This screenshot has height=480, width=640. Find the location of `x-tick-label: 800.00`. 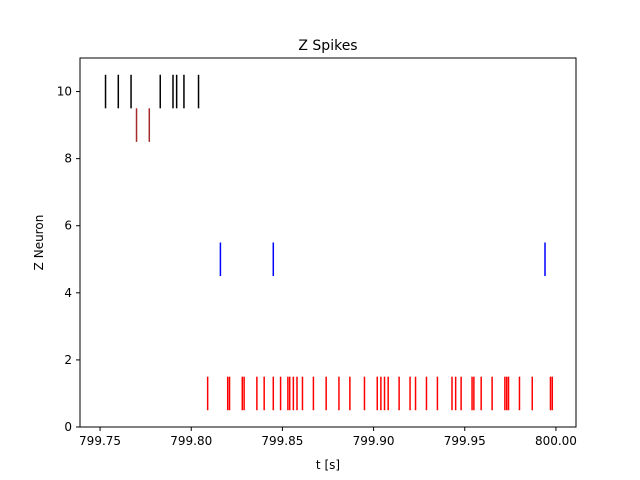

x-tick-label: 800.00 is located at coordinates (556, 441).